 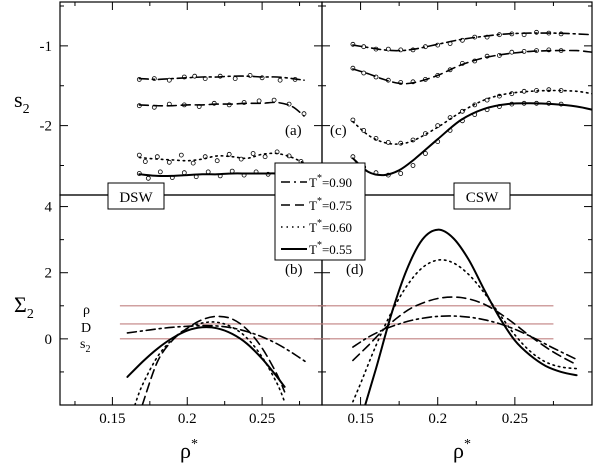 I want to click on xlabel-right-sup: *, so click(x=467, y=444).